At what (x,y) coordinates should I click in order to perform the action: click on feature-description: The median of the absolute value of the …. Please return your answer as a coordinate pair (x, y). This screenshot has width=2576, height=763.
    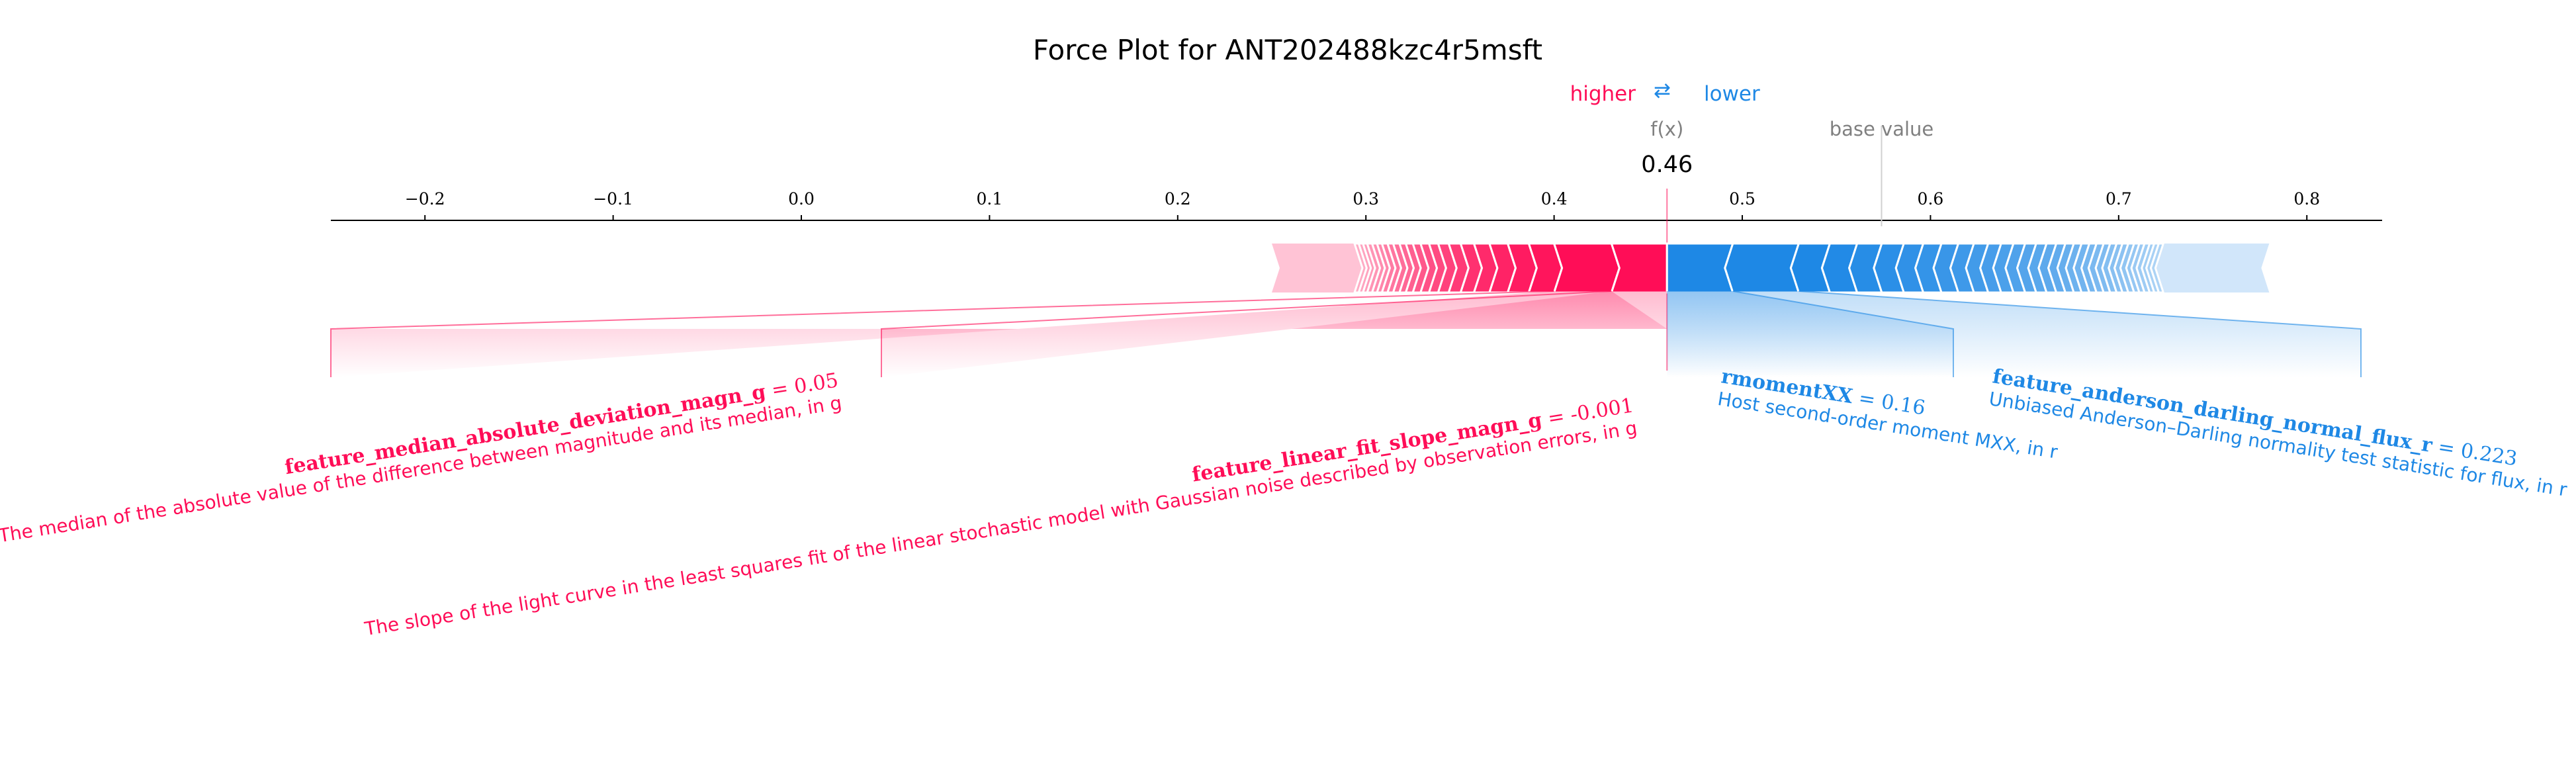
    Looking at the image, I should click on (421, 469).